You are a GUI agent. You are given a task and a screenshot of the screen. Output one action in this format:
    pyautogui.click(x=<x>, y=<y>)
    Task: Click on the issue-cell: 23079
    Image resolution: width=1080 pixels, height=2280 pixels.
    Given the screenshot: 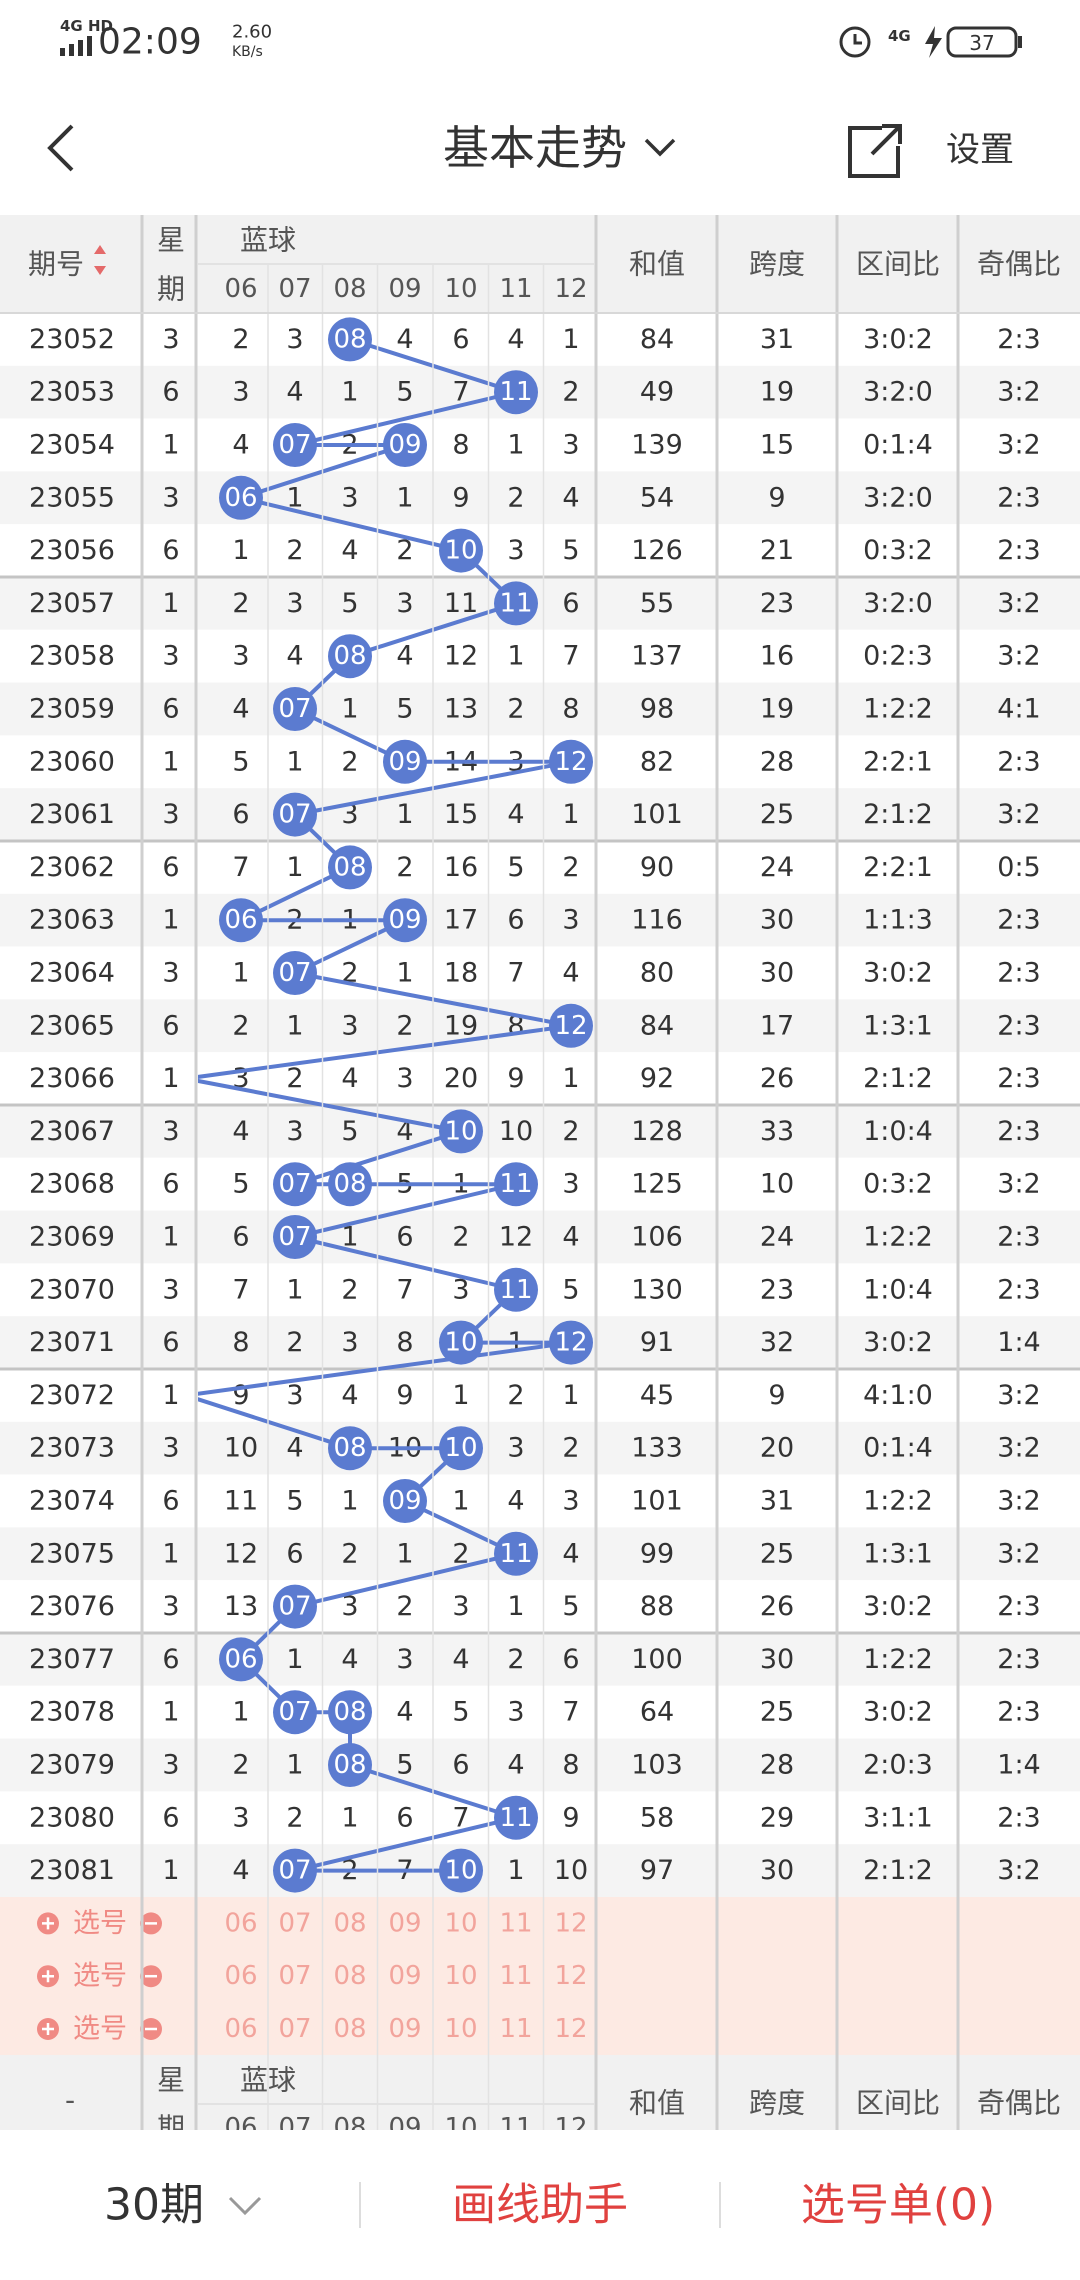 What is the action you would take?
    pyautogui.click(x=72, y=1765)
    